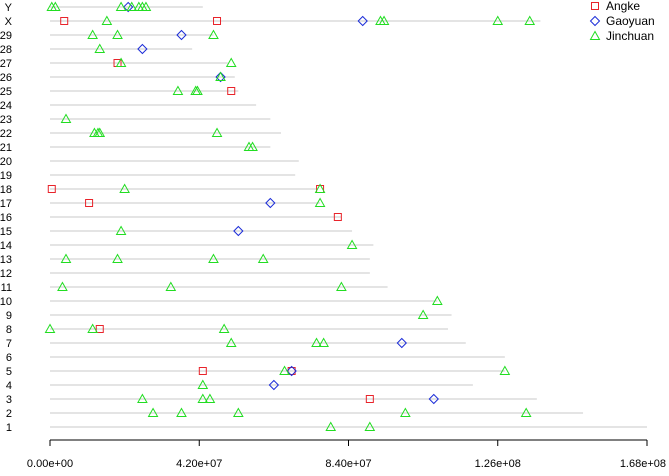  Describe the element at coordinates (6, 92) in the screenshot. I see `y-tick-label-25: 25` at that location.